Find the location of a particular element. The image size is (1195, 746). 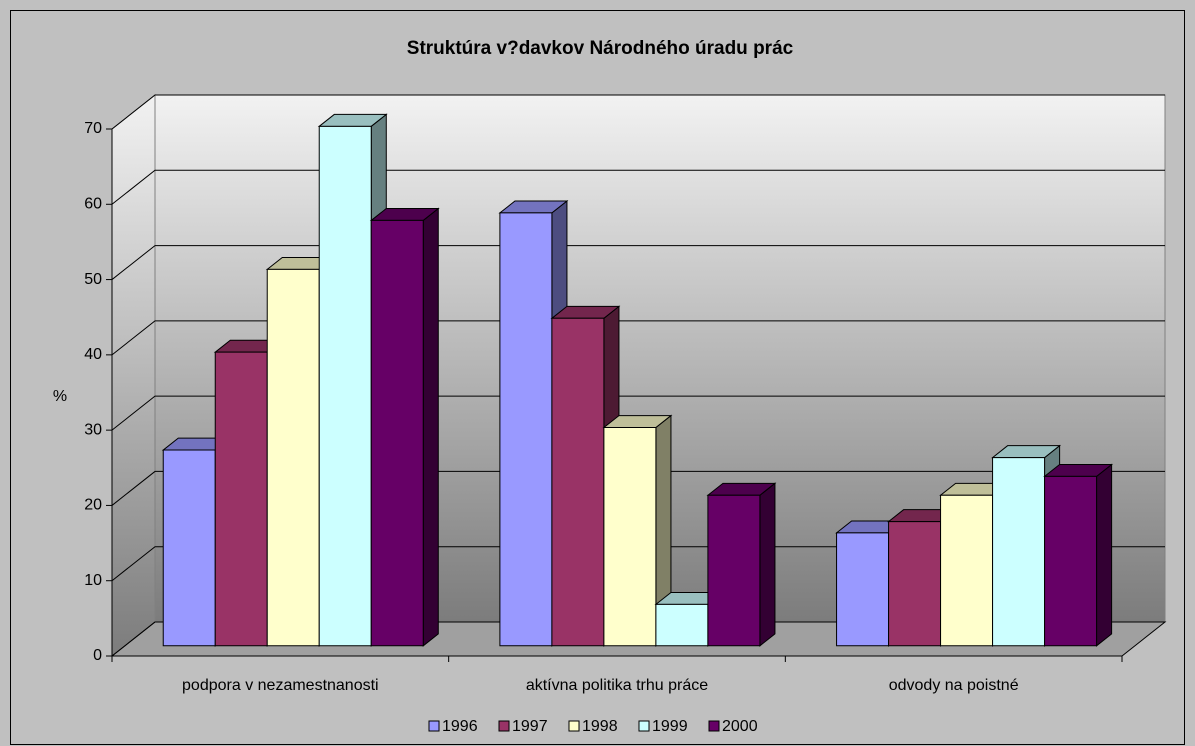

y-tick-label: 60 is located at coordinates (93, 204).